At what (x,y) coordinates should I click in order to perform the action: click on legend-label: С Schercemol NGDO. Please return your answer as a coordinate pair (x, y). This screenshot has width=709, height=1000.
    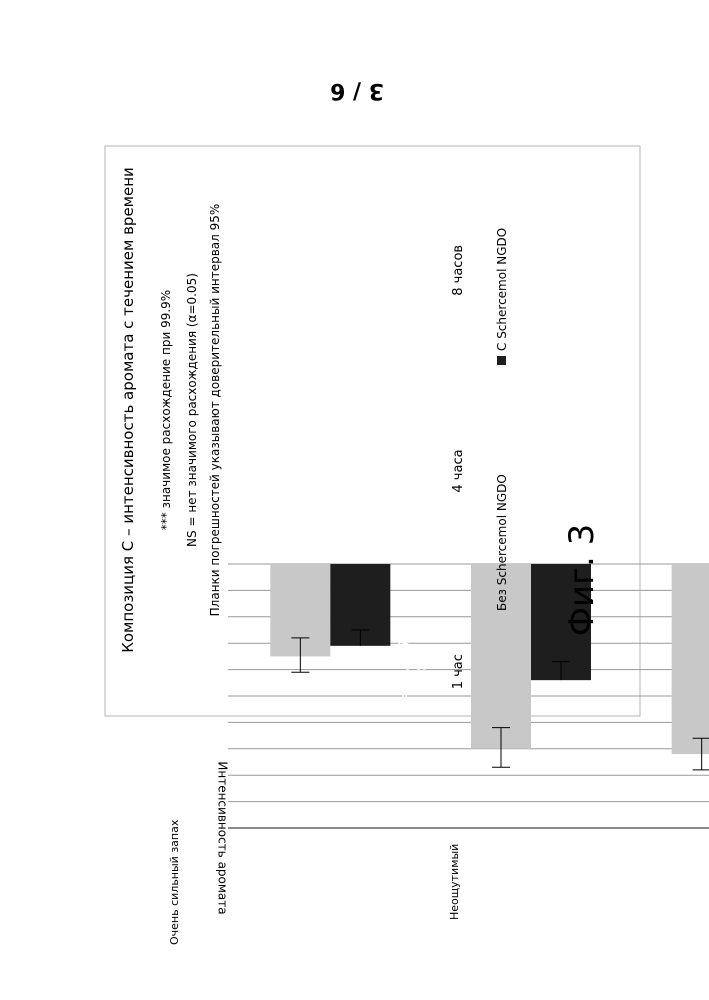
    Looking at the image, I should click on (502, 289).